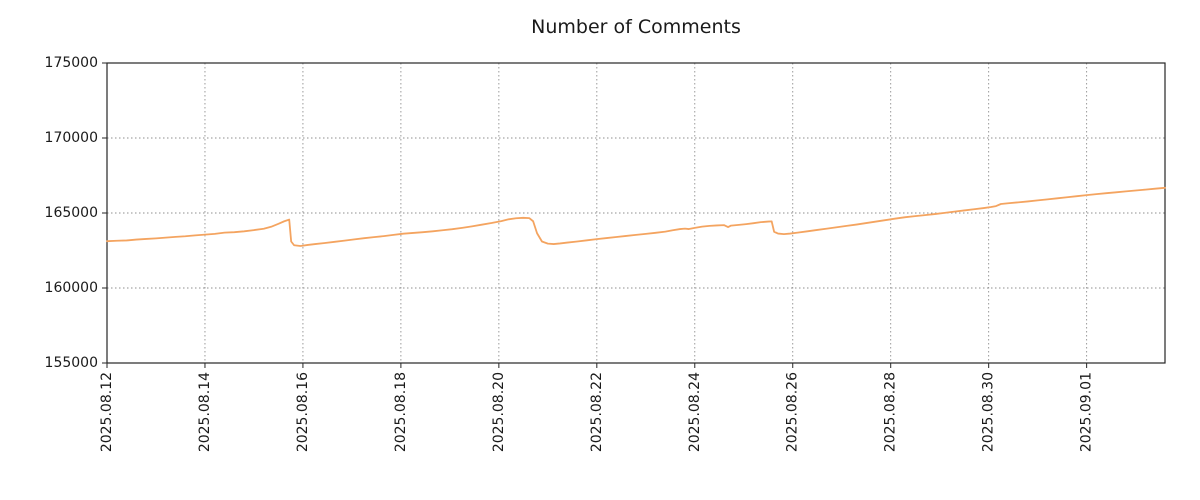 This screenshot has width=1200, height=500. What do you see at coordinates (71, 138) in the screenshot?
I see `y-tick-label: 170000` at bounding box center [71, 138].